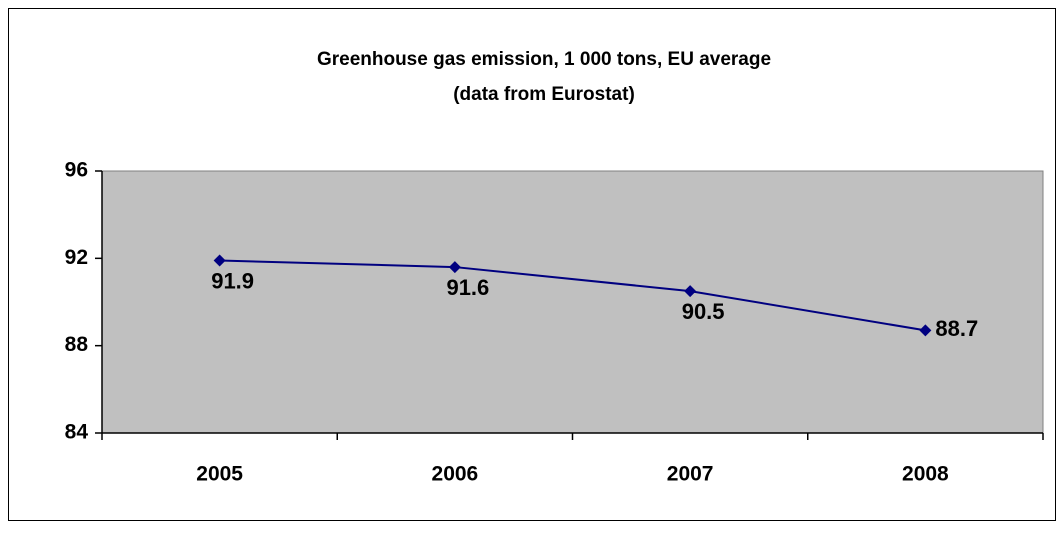 This screenshot has height=534, width=1064. I want to click on data-label: 88.7, so click(956, 328).